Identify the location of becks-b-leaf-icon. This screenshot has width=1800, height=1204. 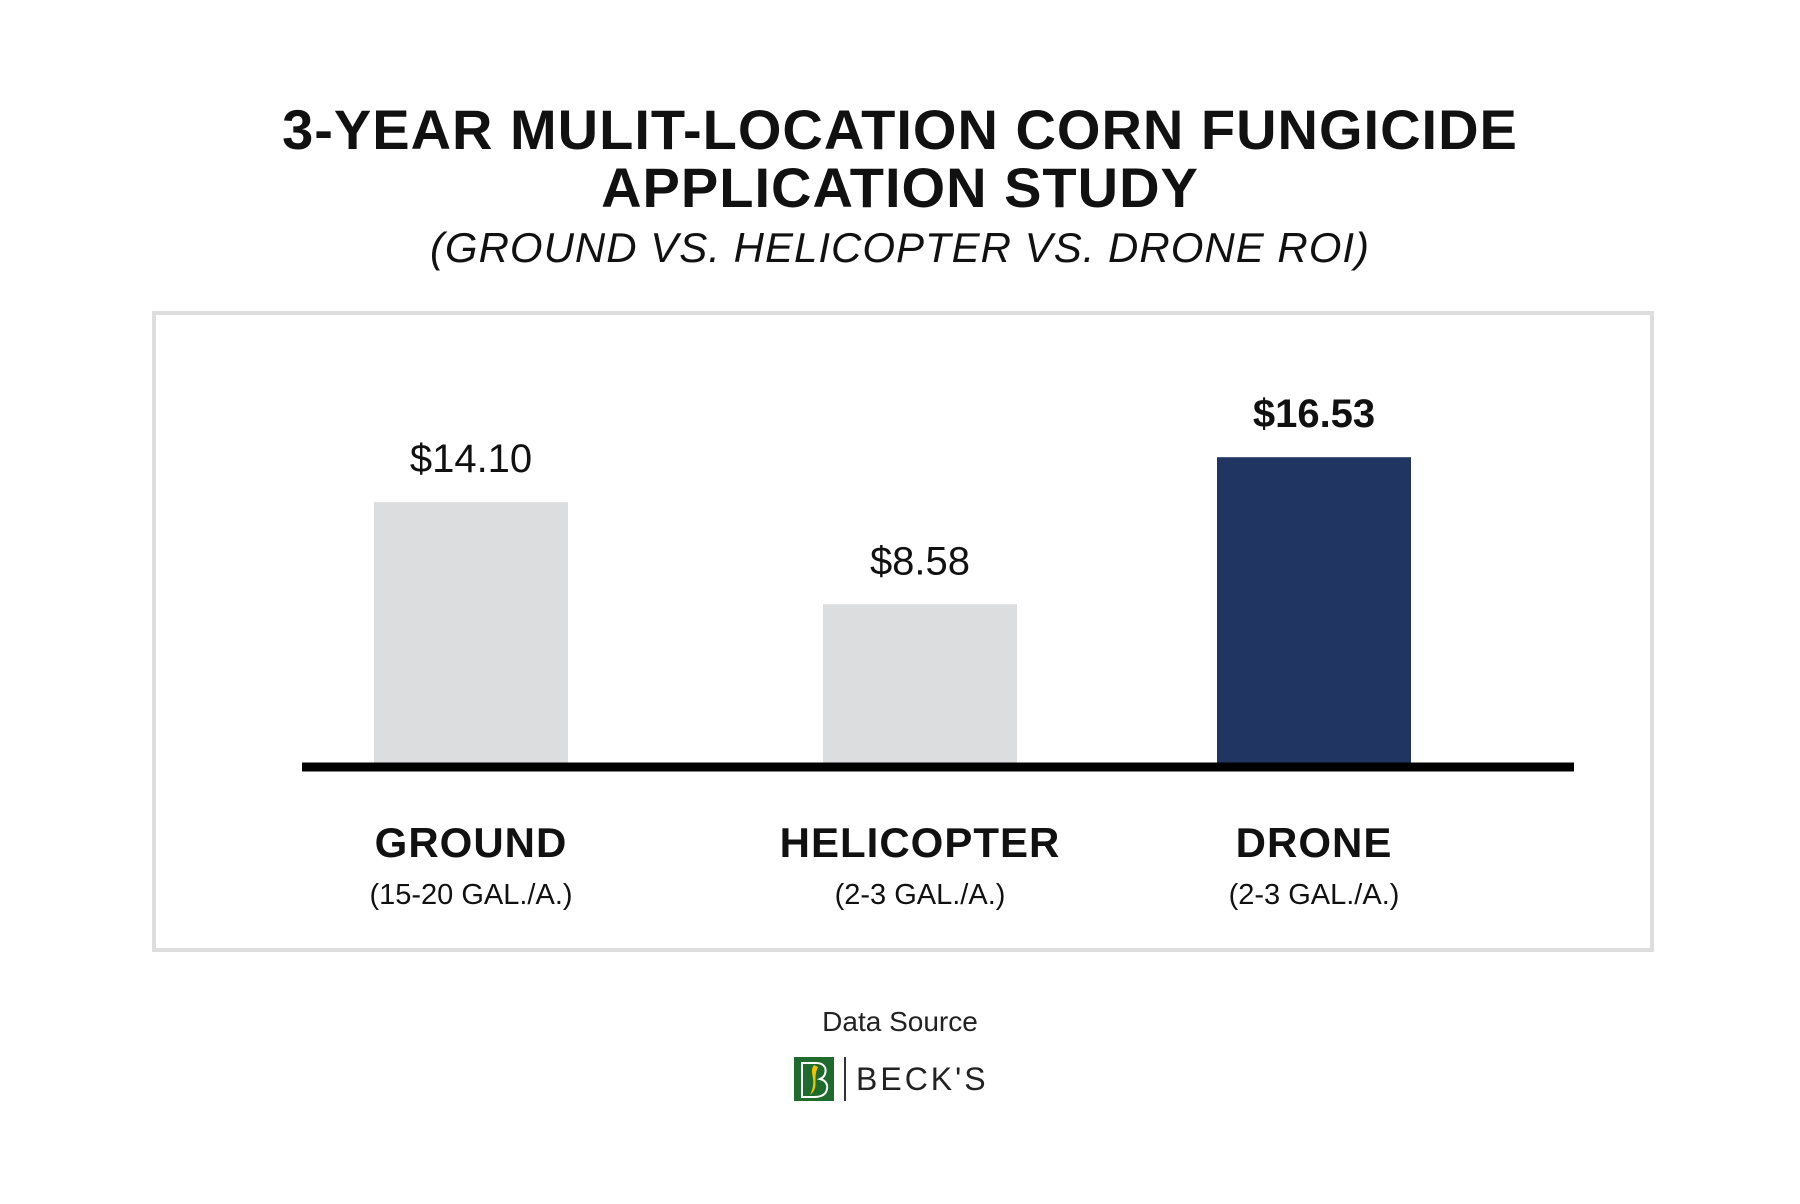
(814, 1079).